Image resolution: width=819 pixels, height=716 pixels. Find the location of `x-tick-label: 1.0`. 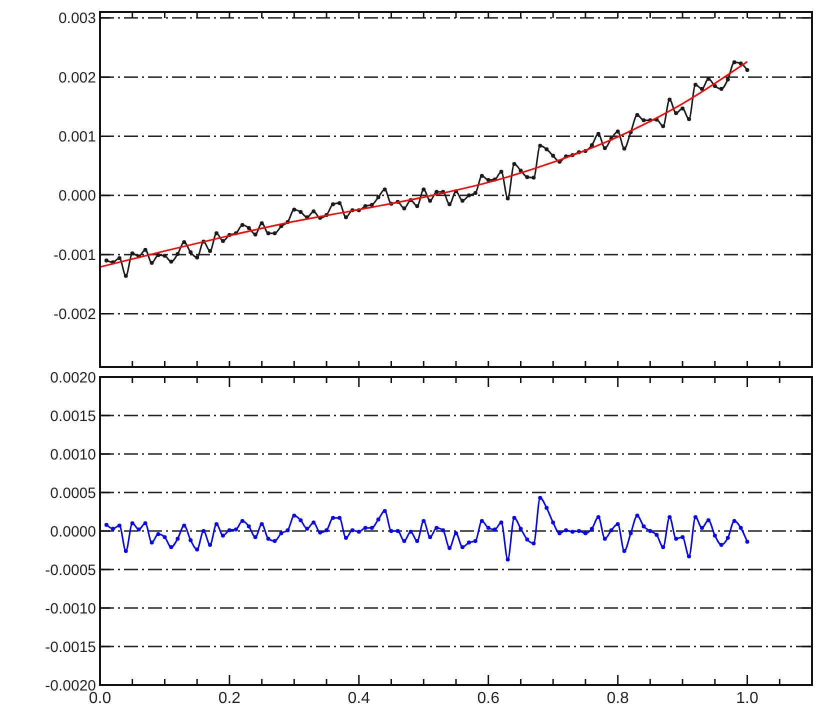

x-tick-label: 1.0 is located at coordinates (747, 698).